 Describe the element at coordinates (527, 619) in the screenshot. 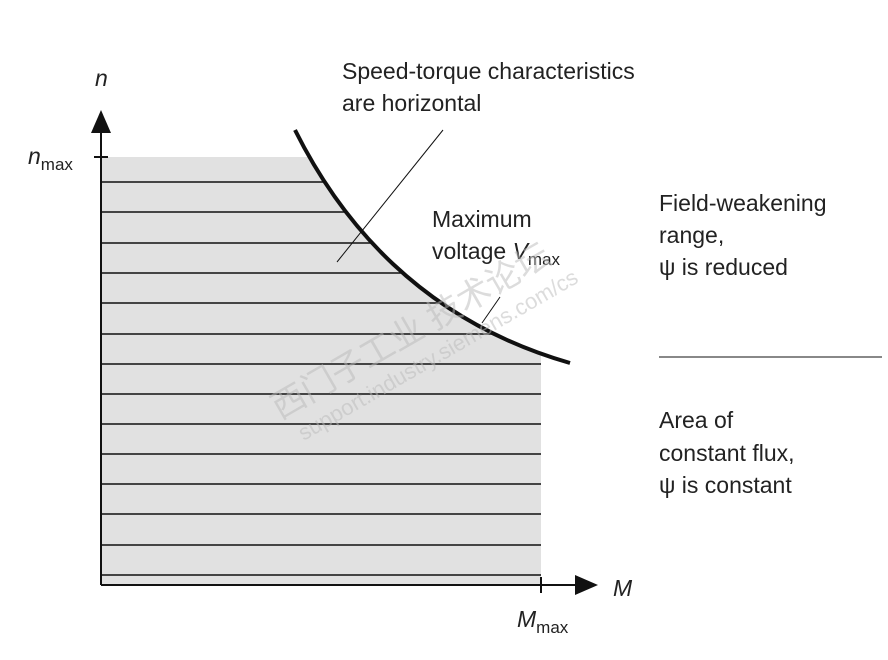

I see `main: M` at that location.